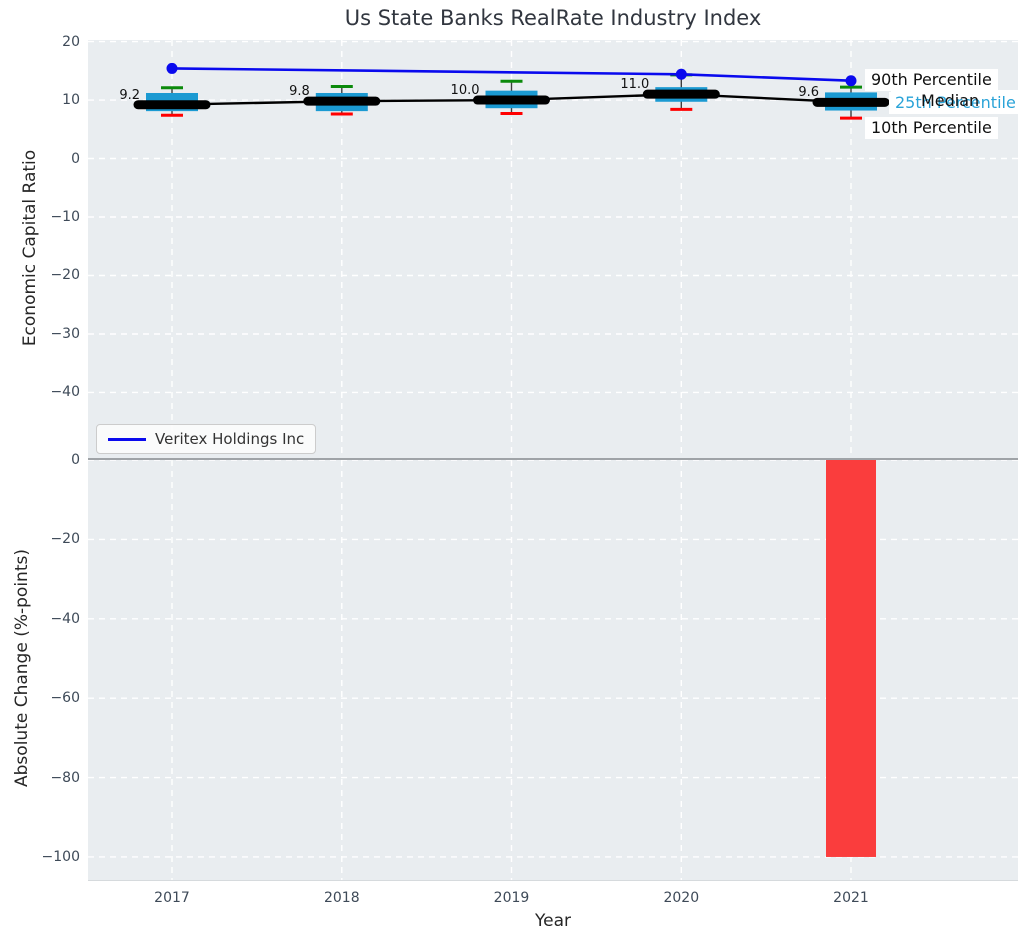  Describe the element at coordinates (808, 93) in the screenshot. I see `median-value-label: 9.6` at that location.